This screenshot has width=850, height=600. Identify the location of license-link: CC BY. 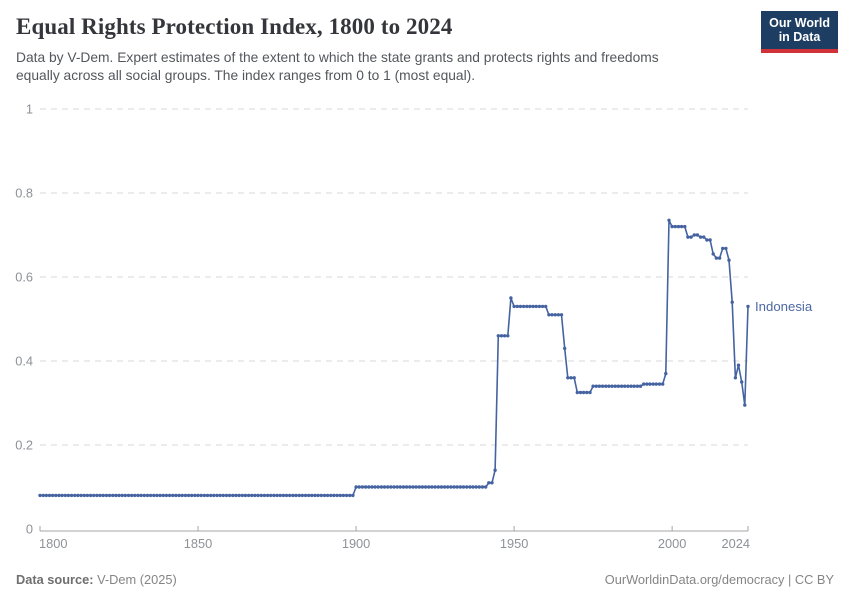
(814, 579).